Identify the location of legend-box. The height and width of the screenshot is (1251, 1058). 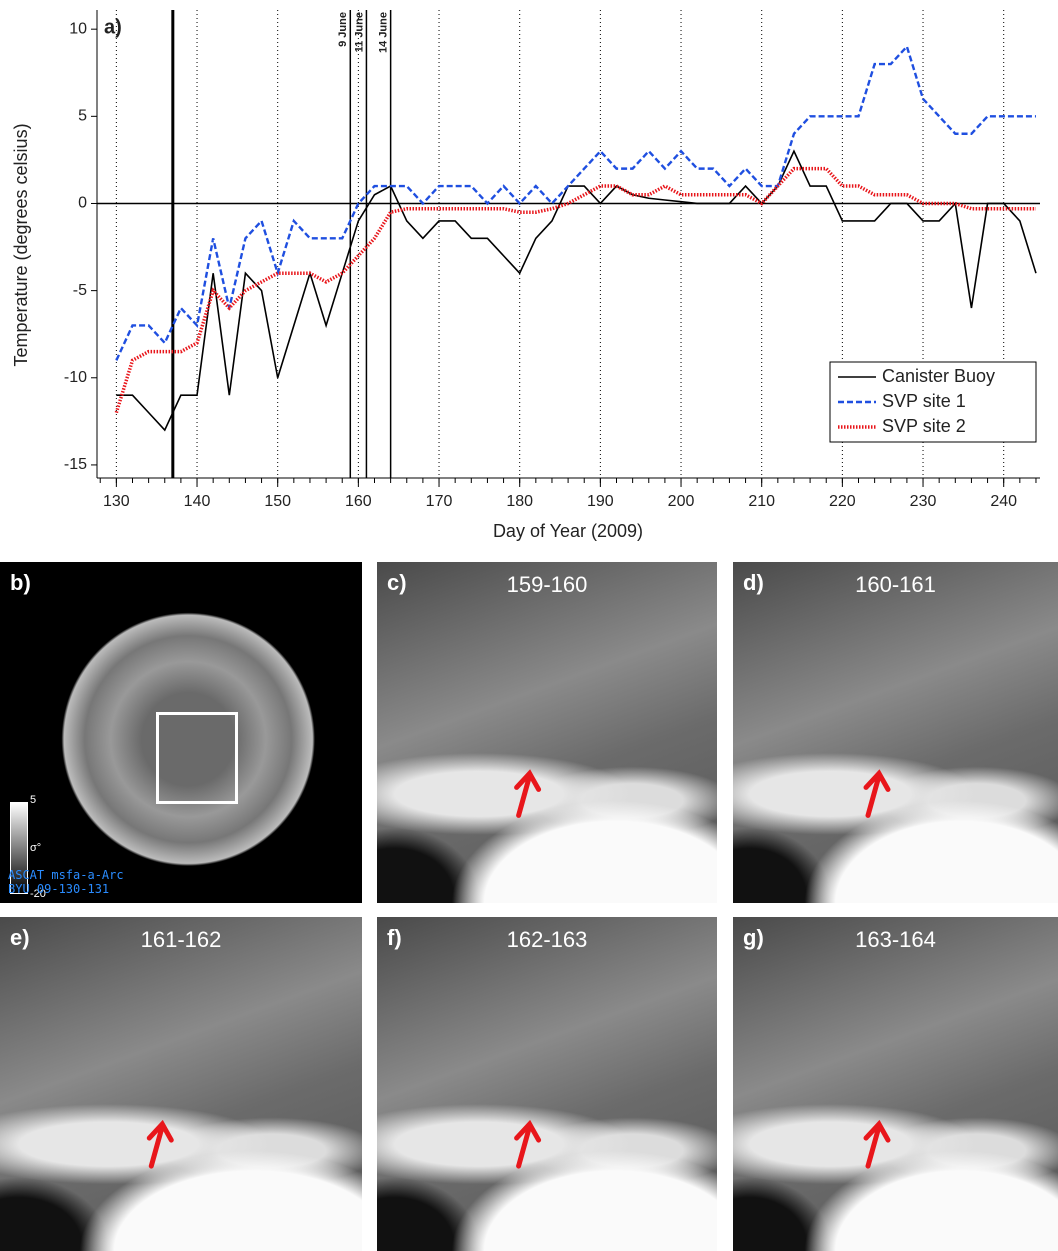
(933, 402).